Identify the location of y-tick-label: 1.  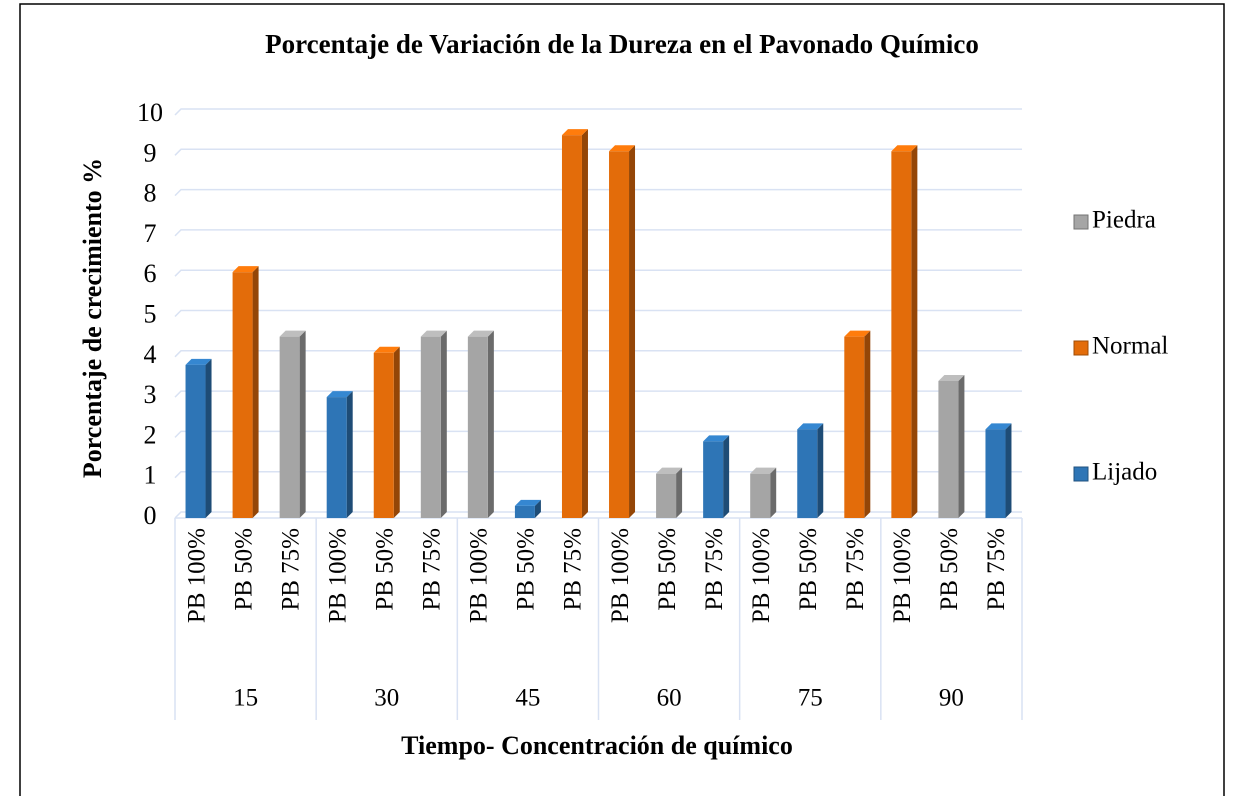
(150, 475).